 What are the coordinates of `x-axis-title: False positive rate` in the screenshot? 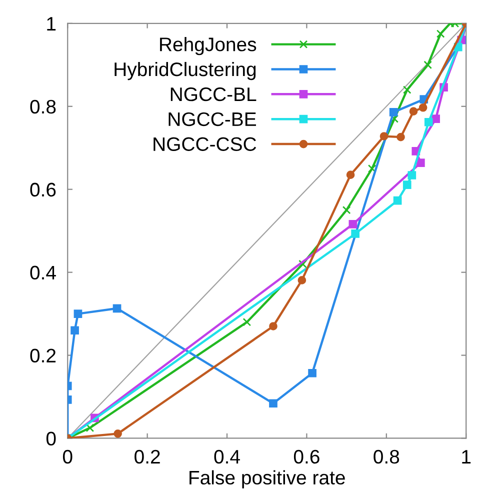 It's located at (267, 479).